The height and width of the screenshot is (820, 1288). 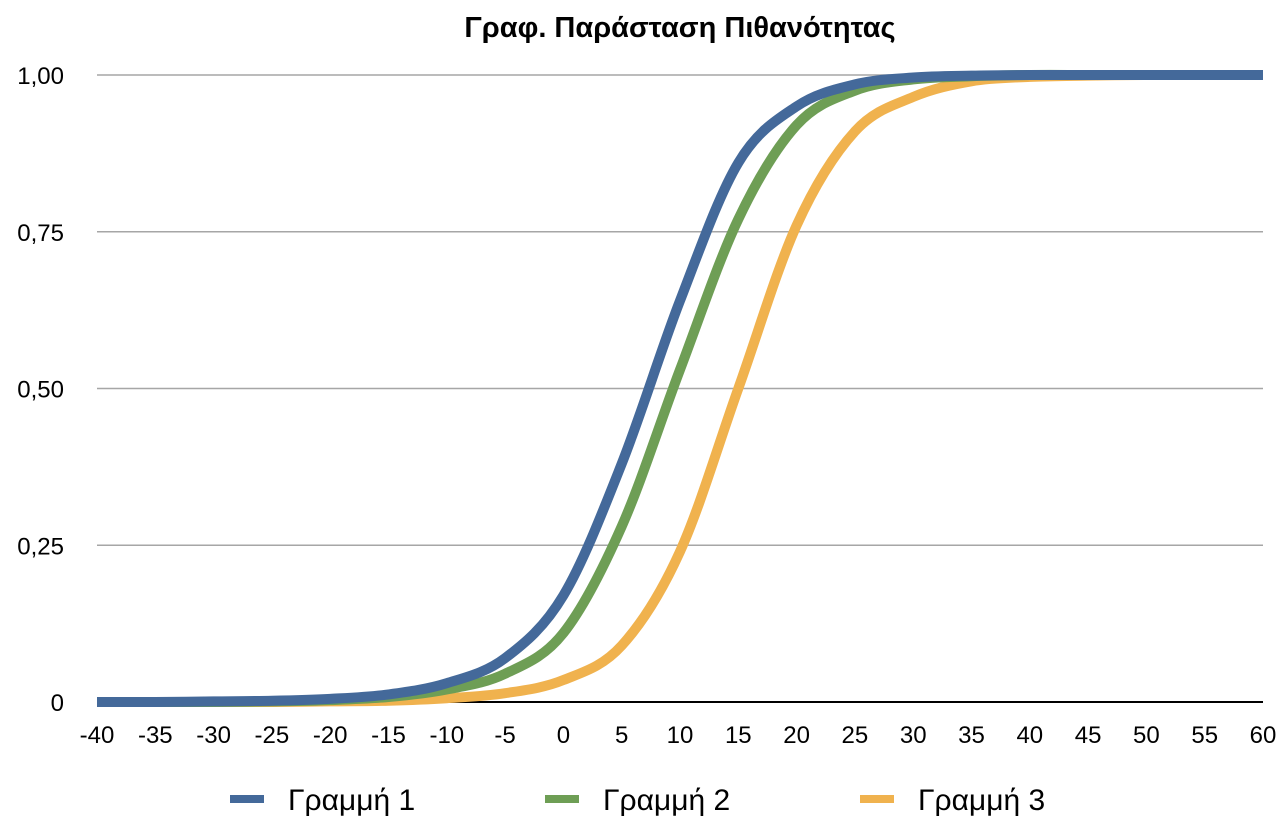 I want to click on y-tick-label: 1,00, so click(x=40, y=76).